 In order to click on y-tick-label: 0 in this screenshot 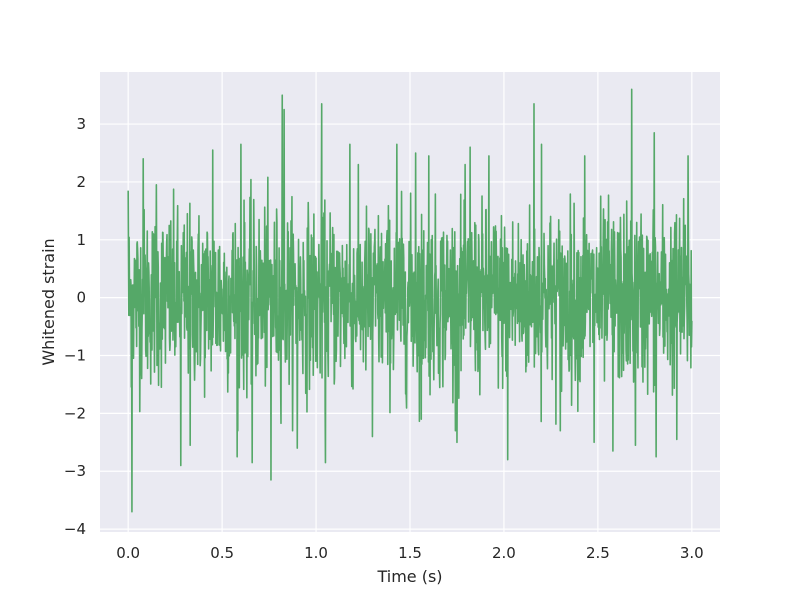, I will do `click(81, 298)`.